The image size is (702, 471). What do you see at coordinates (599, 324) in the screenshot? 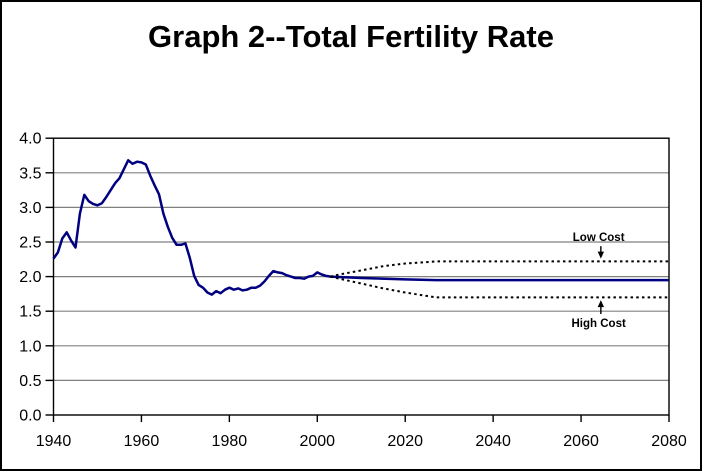
I see `high-cost-annotation-label: High Cost` at bounding box center [599, 324].